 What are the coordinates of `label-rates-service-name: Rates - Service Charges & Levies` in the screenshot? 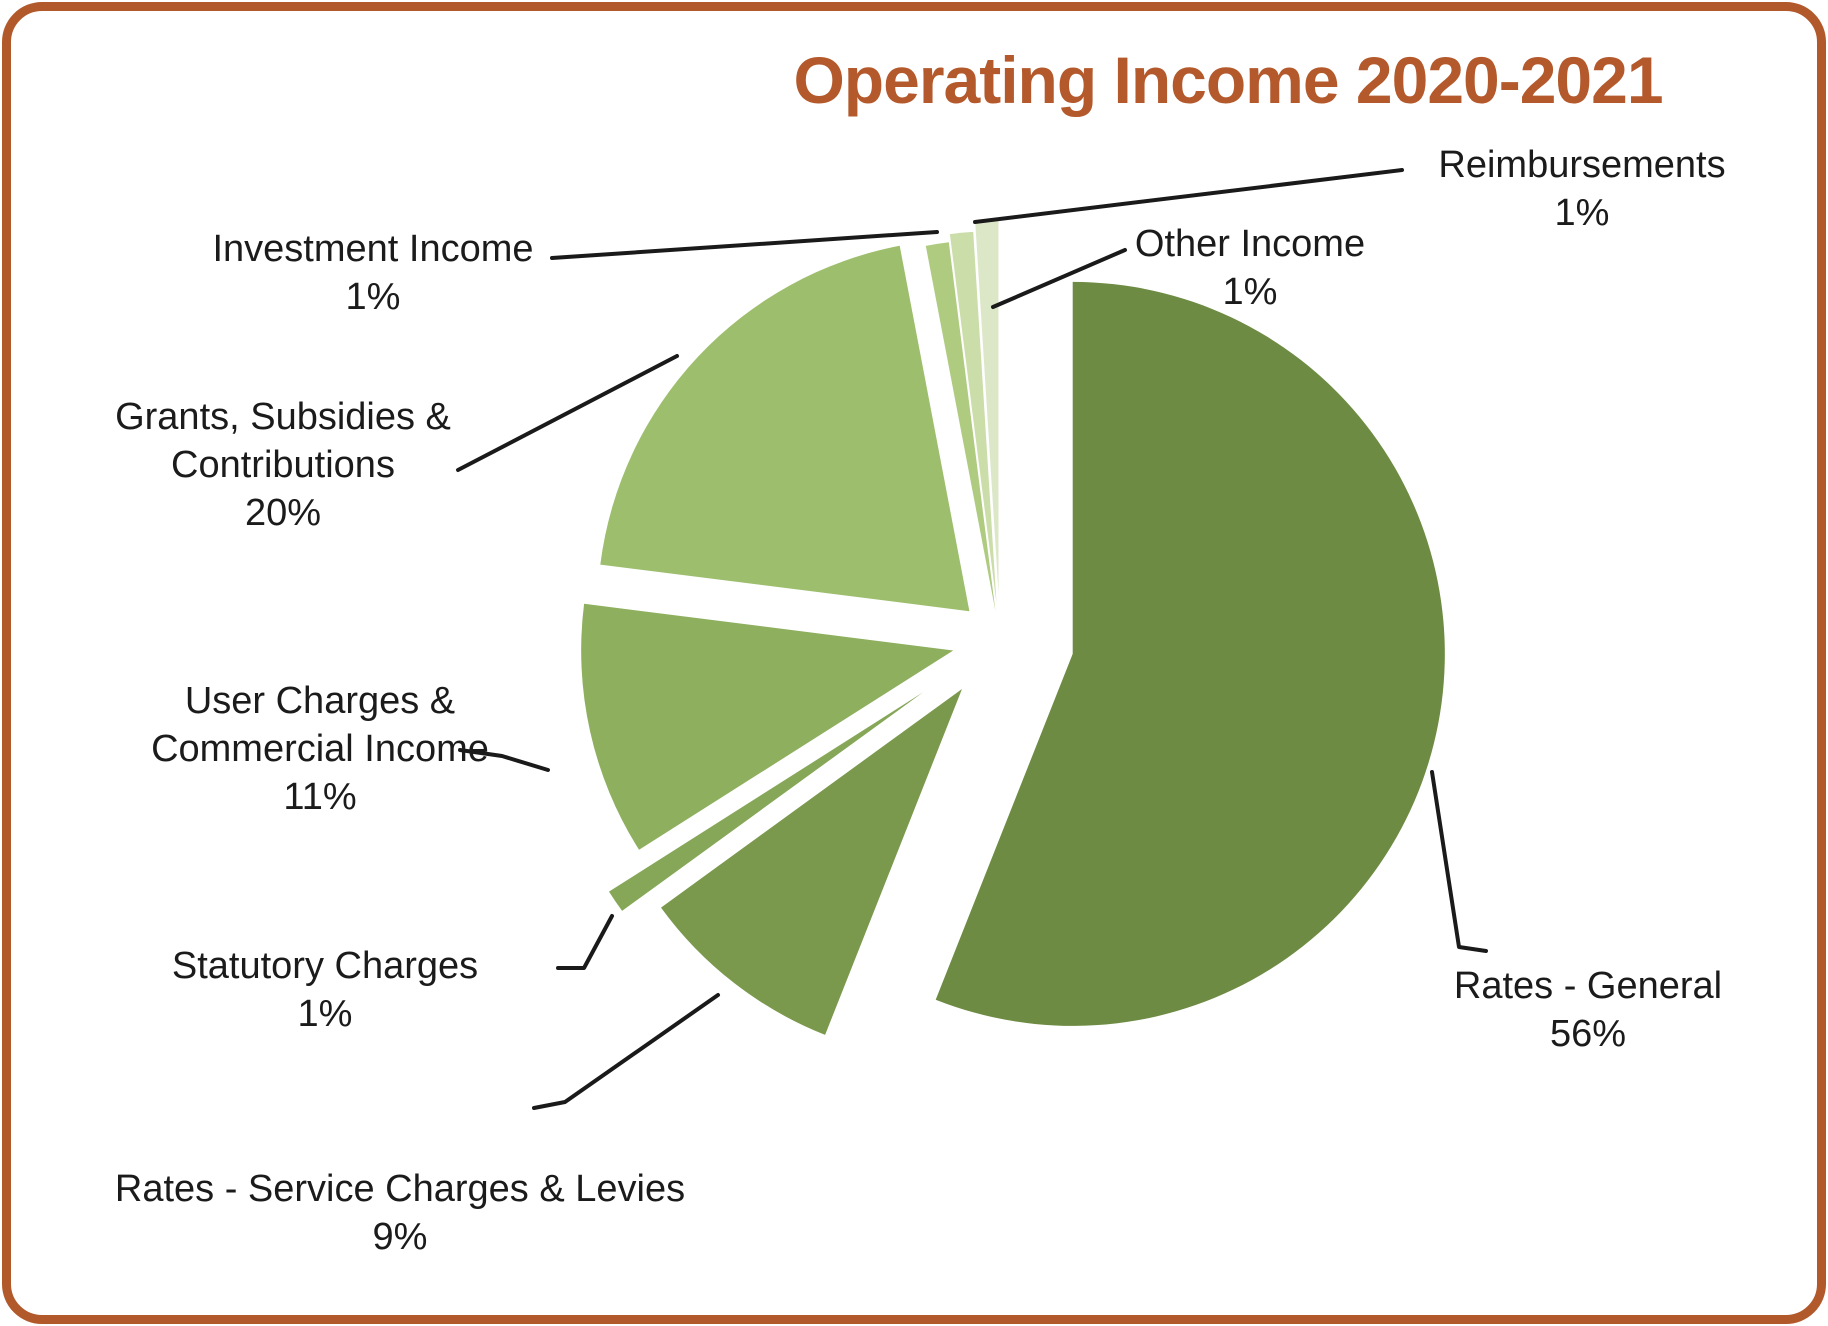 It's located at (400, 1189).